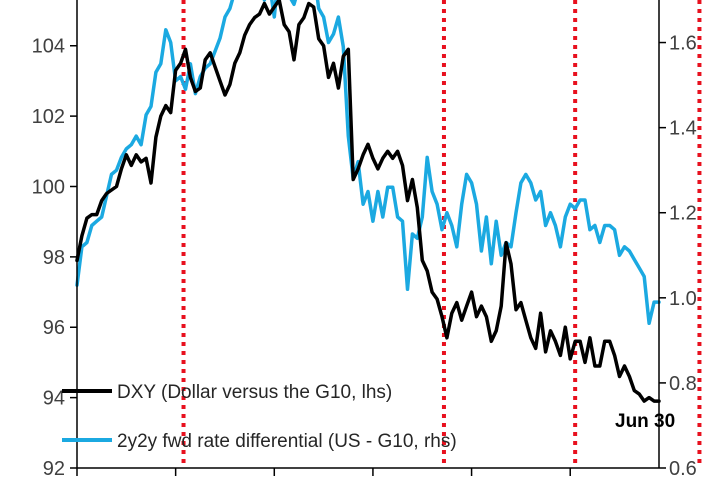 Image resolution: width=727 pixels, height=484 pixels. I want to click on left-tick-label: 96, so click(54, 328).